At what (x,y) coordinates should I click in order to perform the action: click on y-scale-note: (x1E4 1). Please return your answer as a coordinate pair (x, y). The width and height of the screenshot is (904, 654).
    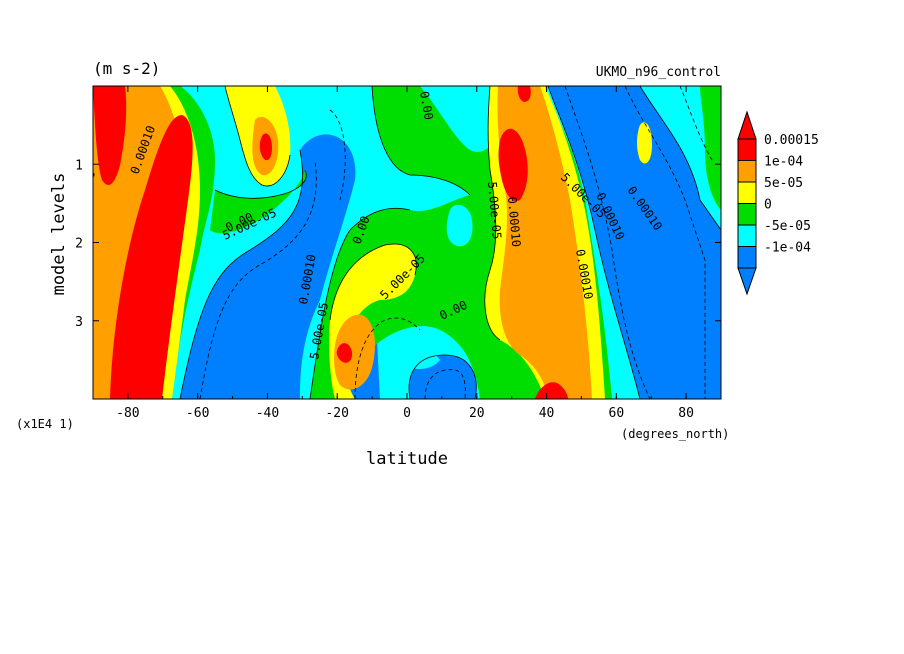
    Looking at the image, I should click on (45, 424).